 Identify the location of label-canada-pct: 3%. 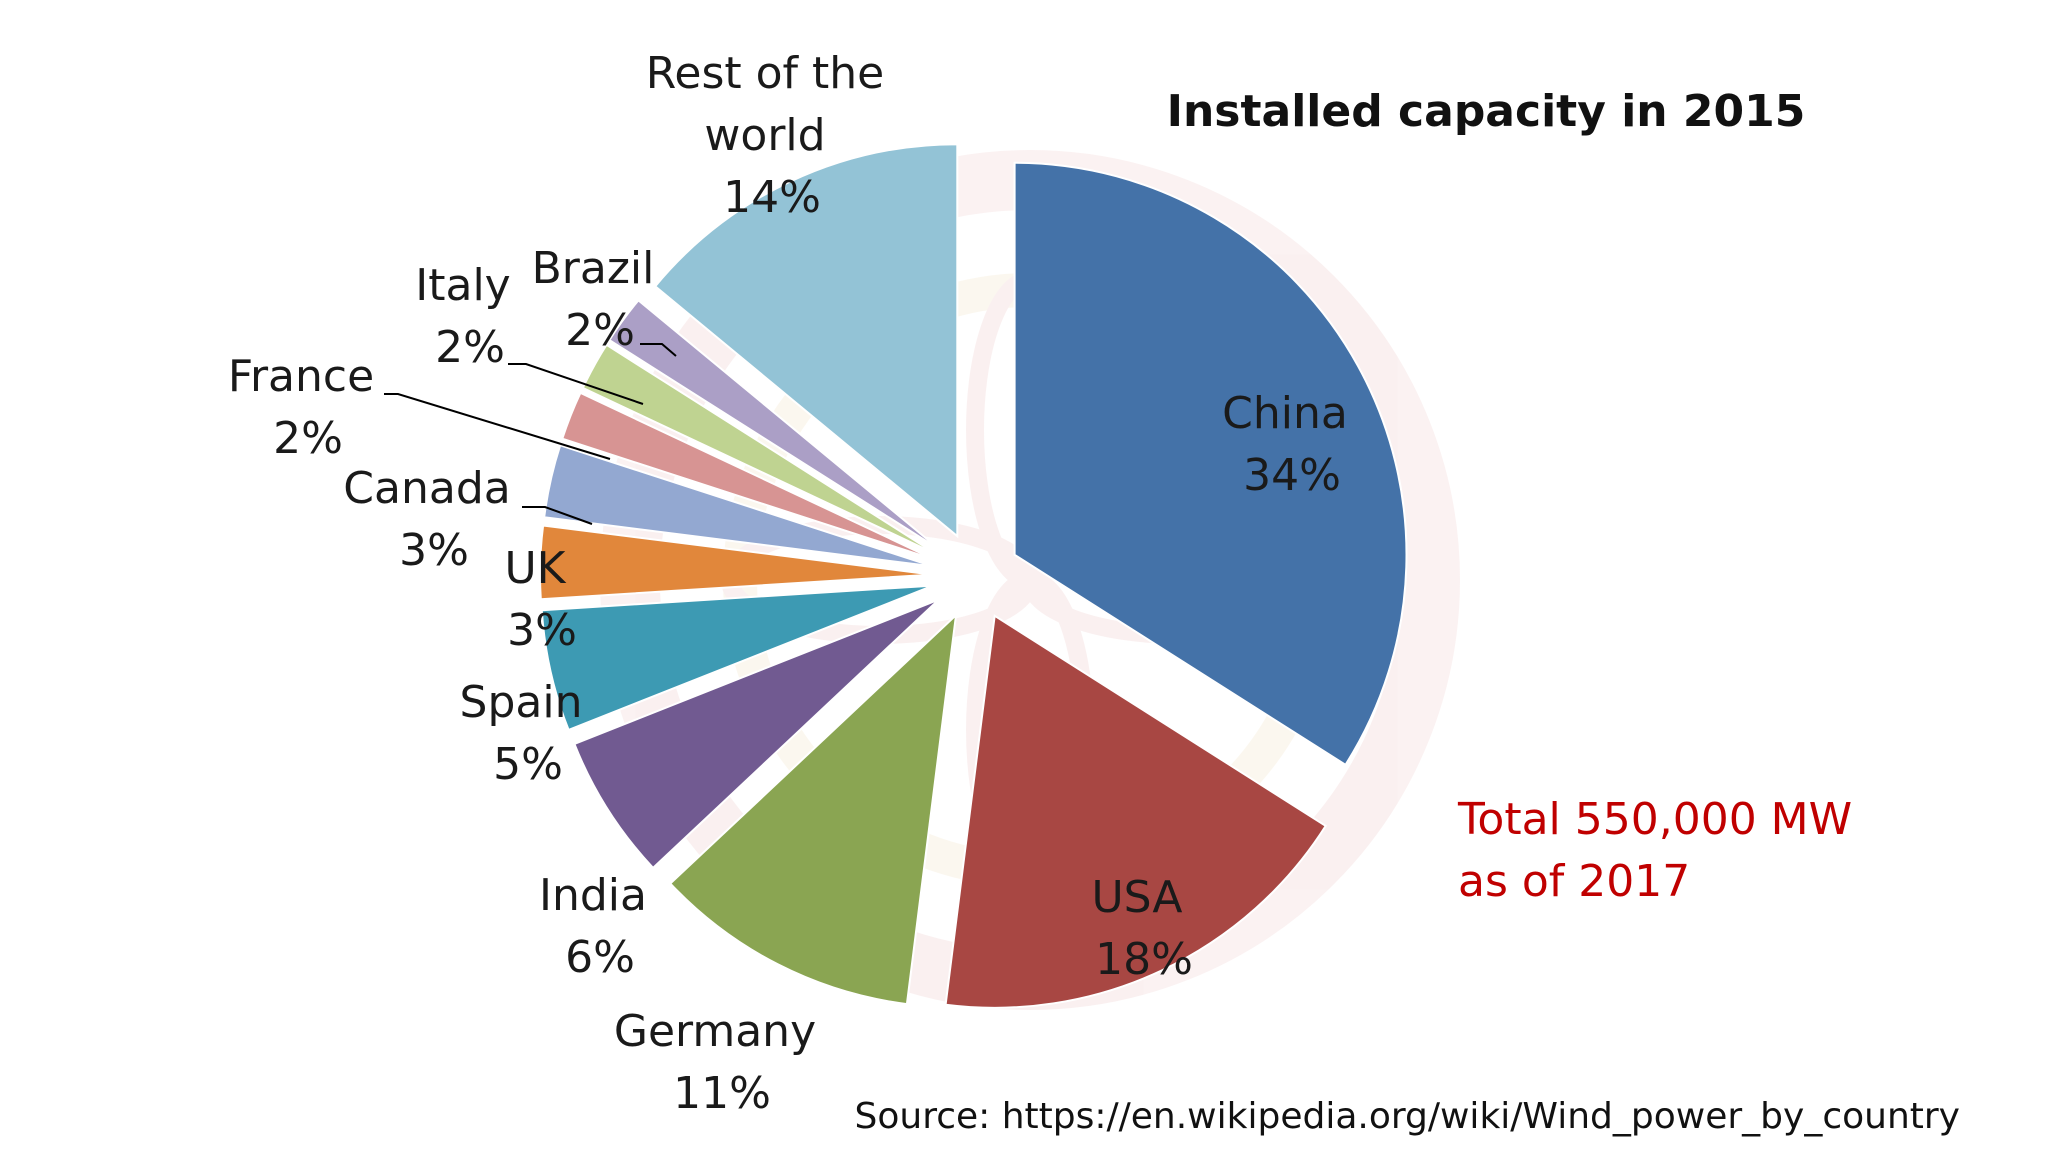
(434, 550).